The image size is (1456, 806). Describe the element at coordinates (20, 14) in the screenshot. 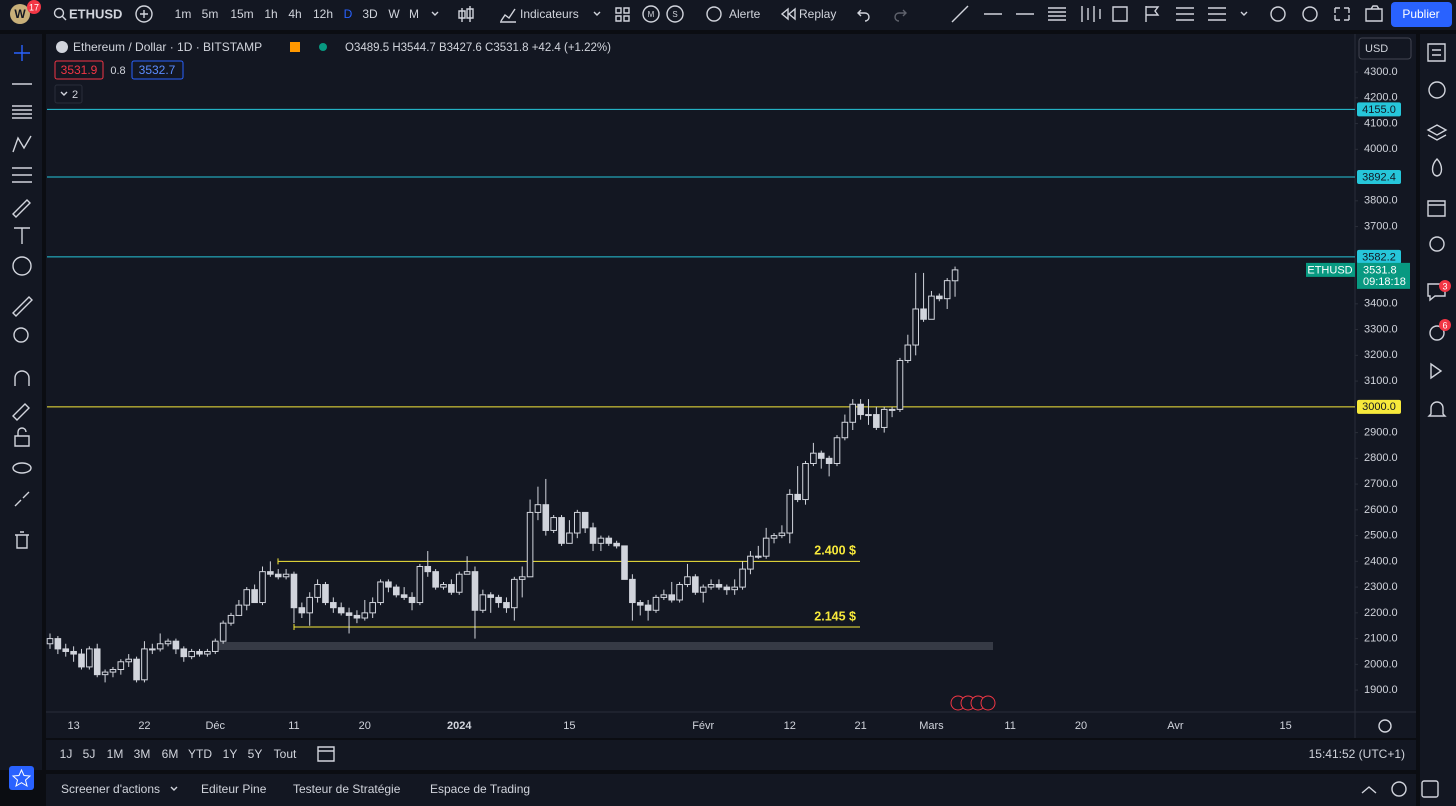

I see `logo` at that location.